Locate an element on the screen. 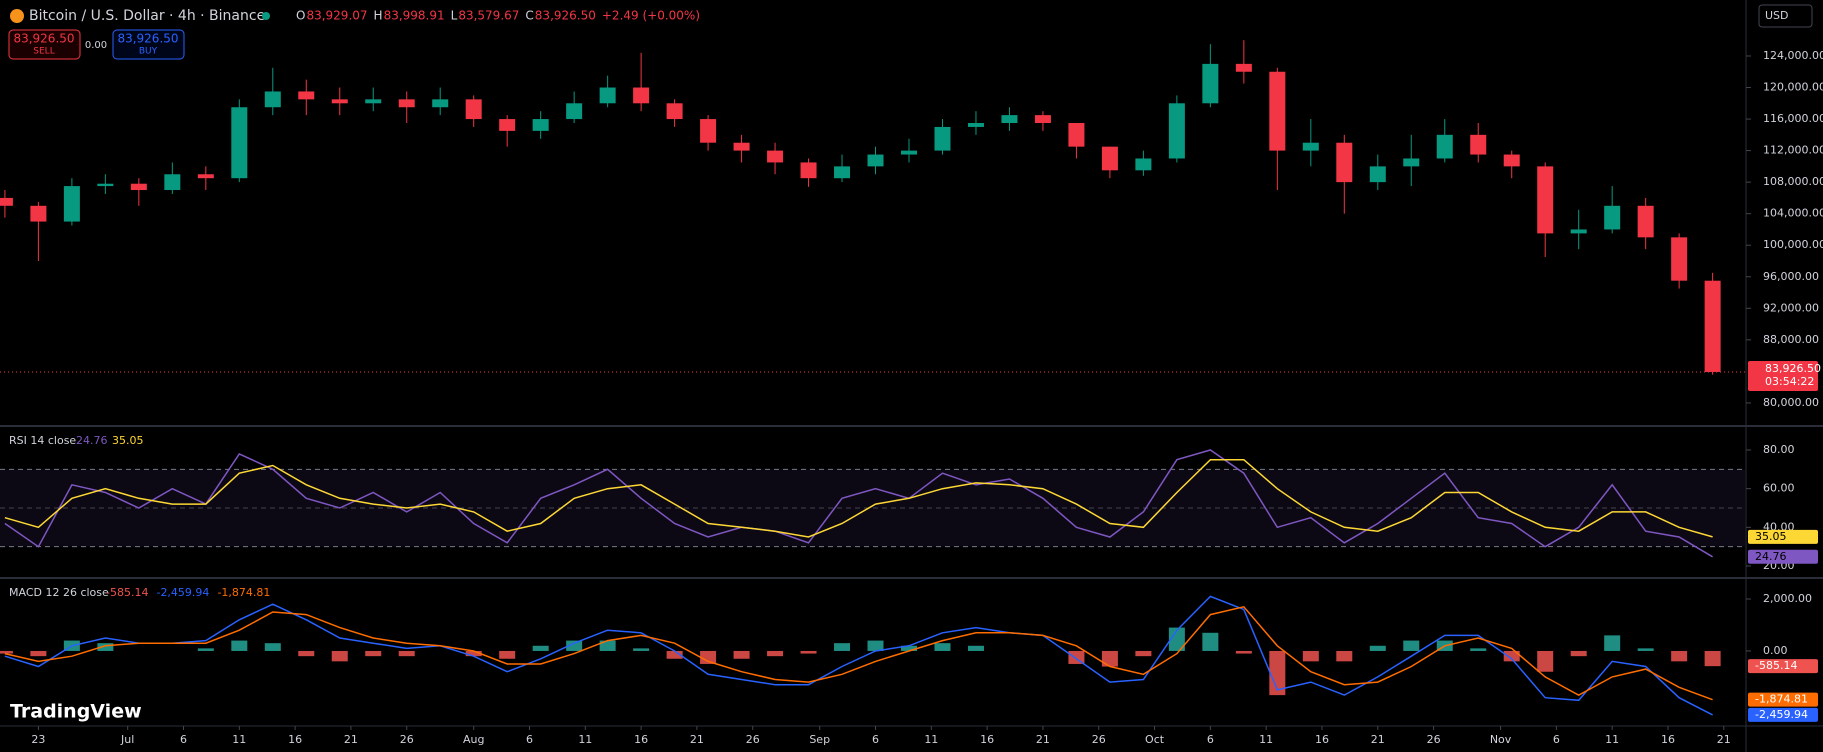 The width and height of the screenshot is (1823, 752). x-tick-label: Nov is located at coordinates (1501, 739).